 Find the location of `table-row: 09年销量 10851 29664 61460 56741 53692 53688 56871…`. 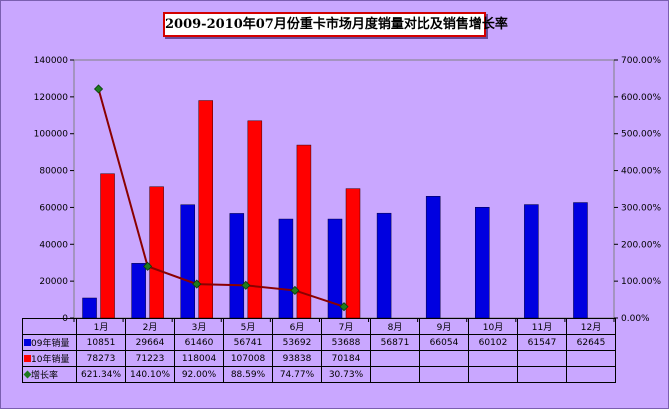

table-row: 09年销量 10851 29664 61460 56741 53692 53688 56871… is located at coordinates (319, 342).